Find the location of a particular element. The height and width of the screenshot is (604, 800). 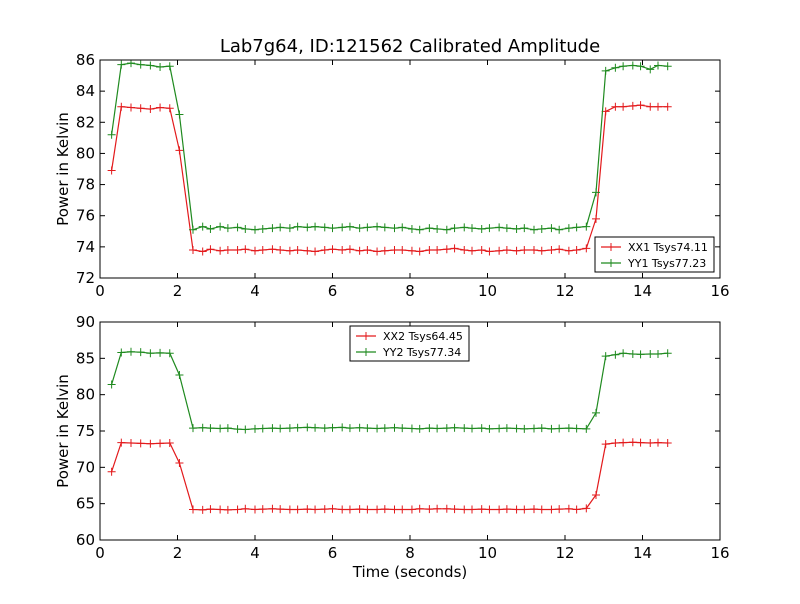

y-tick-label: 82 is located at coordinates (85, 122).